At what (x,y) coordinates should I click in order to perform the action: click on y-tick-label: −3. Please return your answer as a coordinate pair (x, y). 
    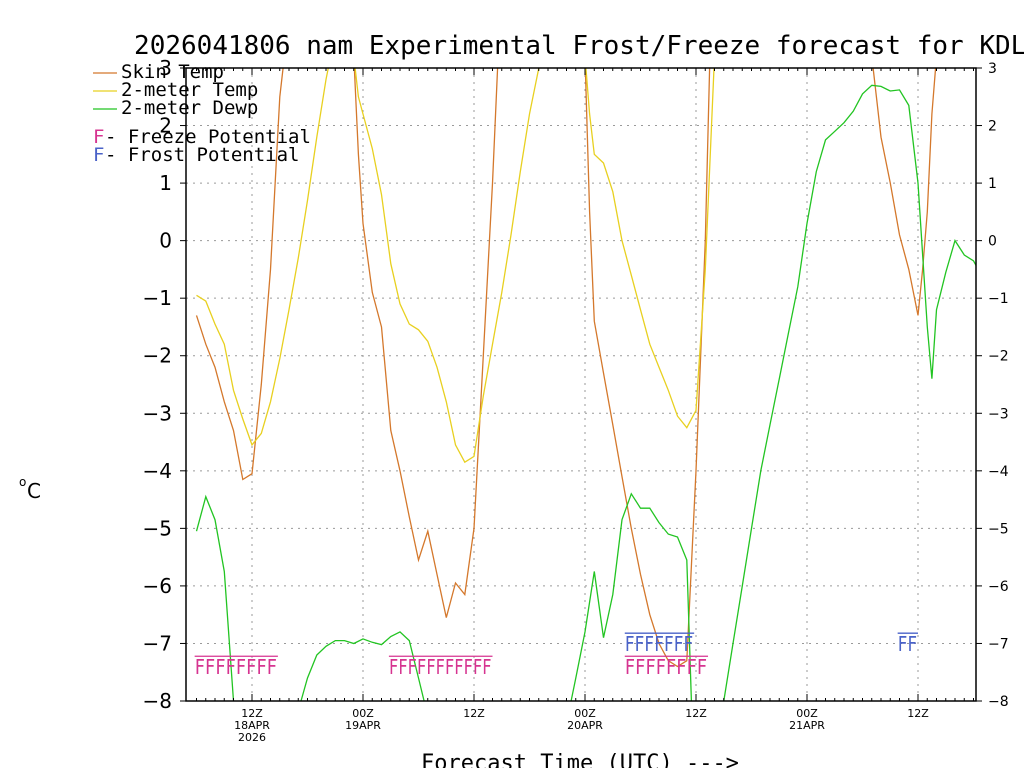
    Looking at the image, I should click on (157, 413).